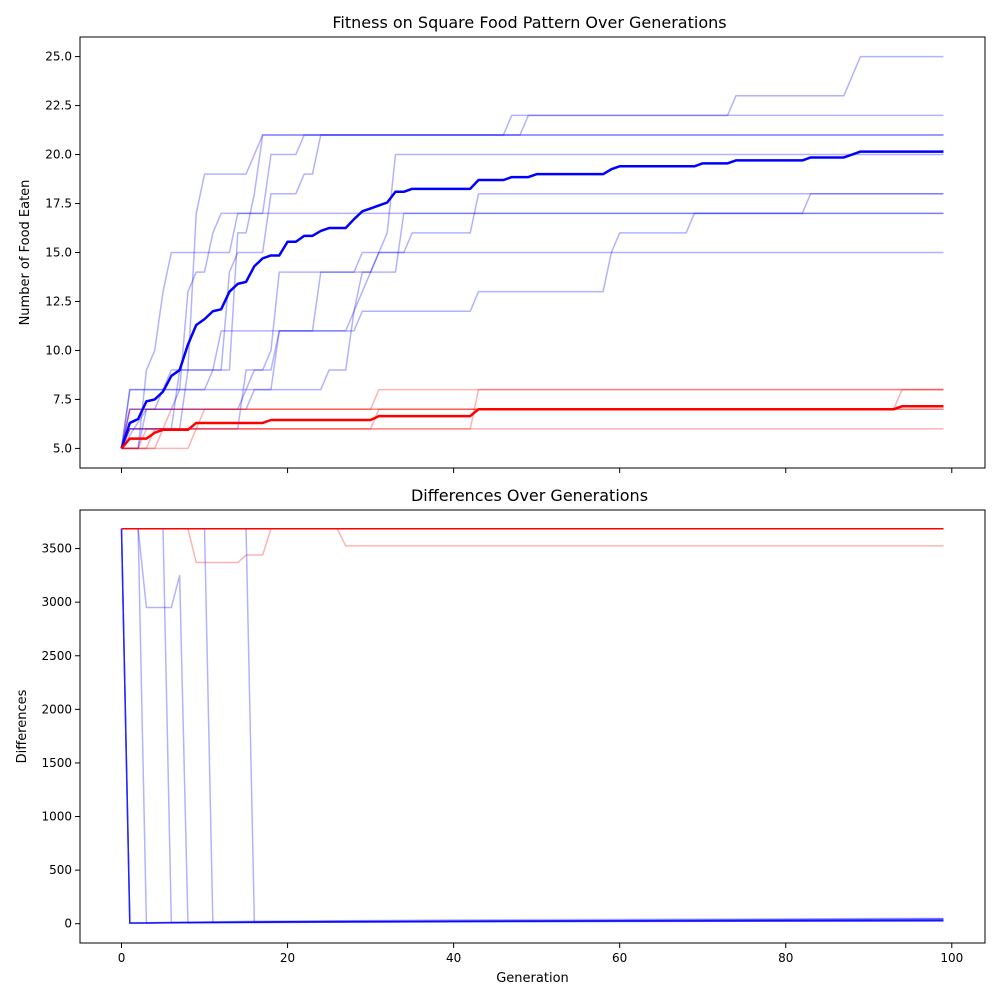 The width and height of the screenshot is (1000, 1000). What do you see at coordinates (951, 958) in the screenshot?
I see `x-tick-label: 100` at bounding box center [951, 958].